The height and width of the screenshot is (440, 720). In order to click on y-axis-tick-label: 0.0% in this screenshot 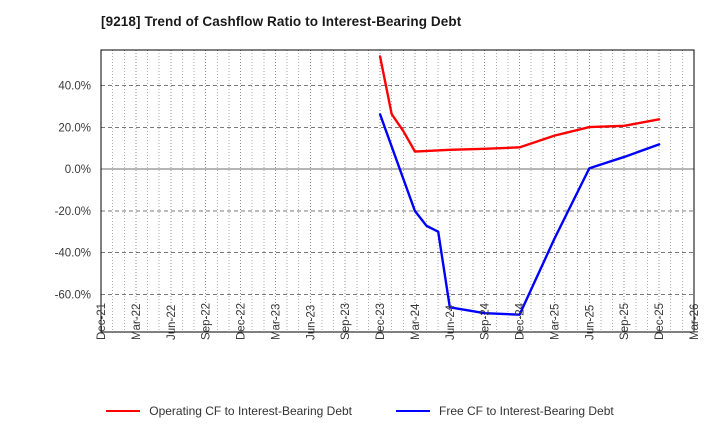, I will do `click(78, 170)`.